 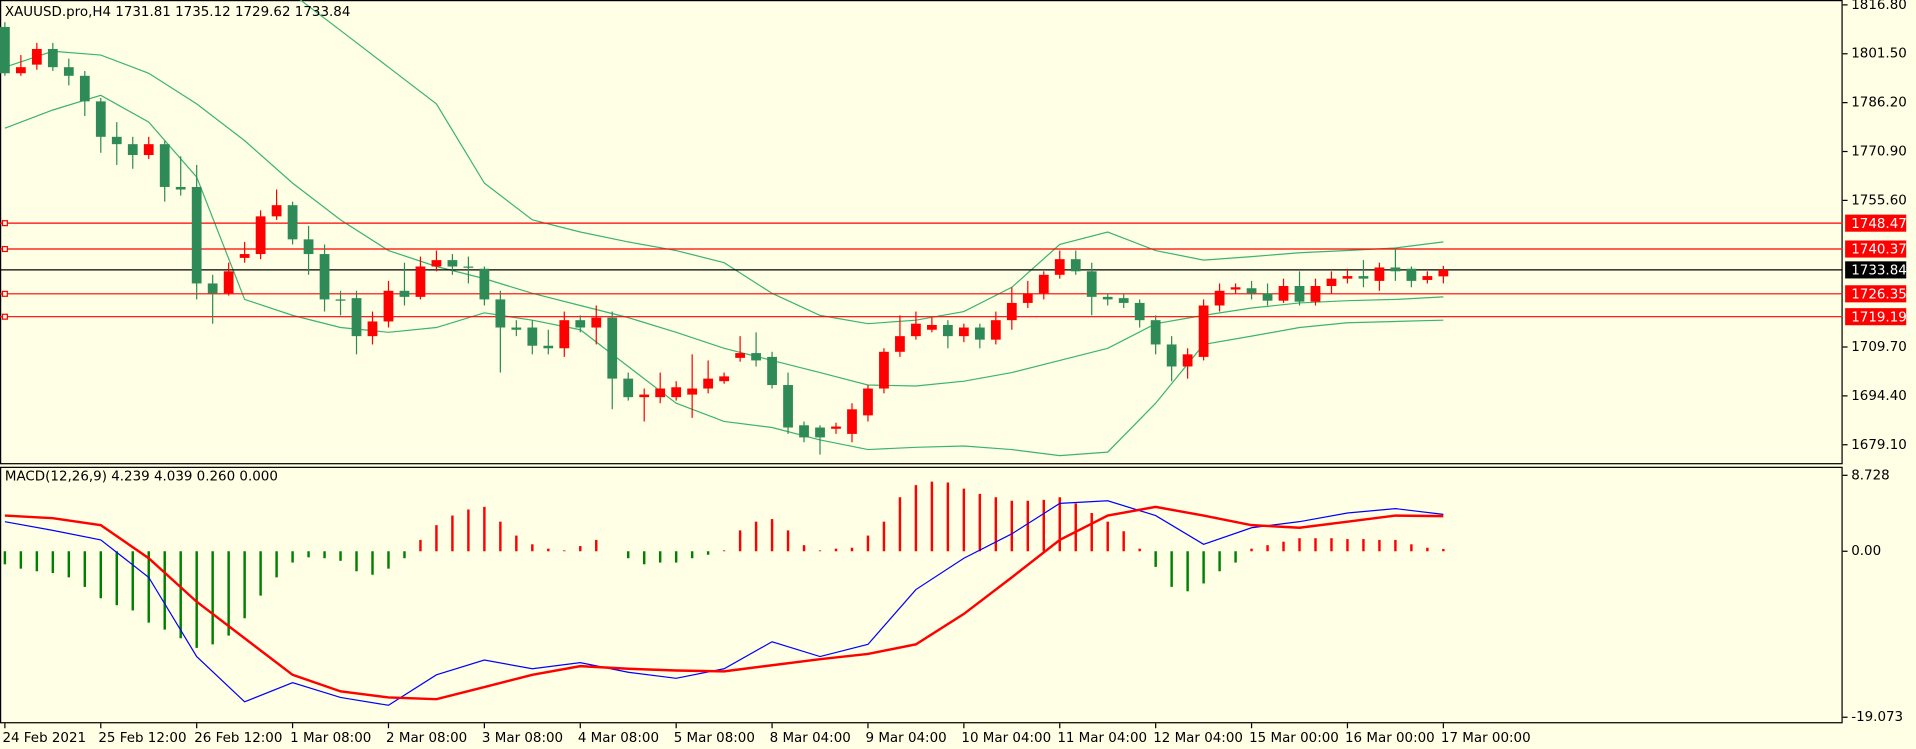 I want to click on y-tick-label: -19.073, so click(x=1877, y=717).